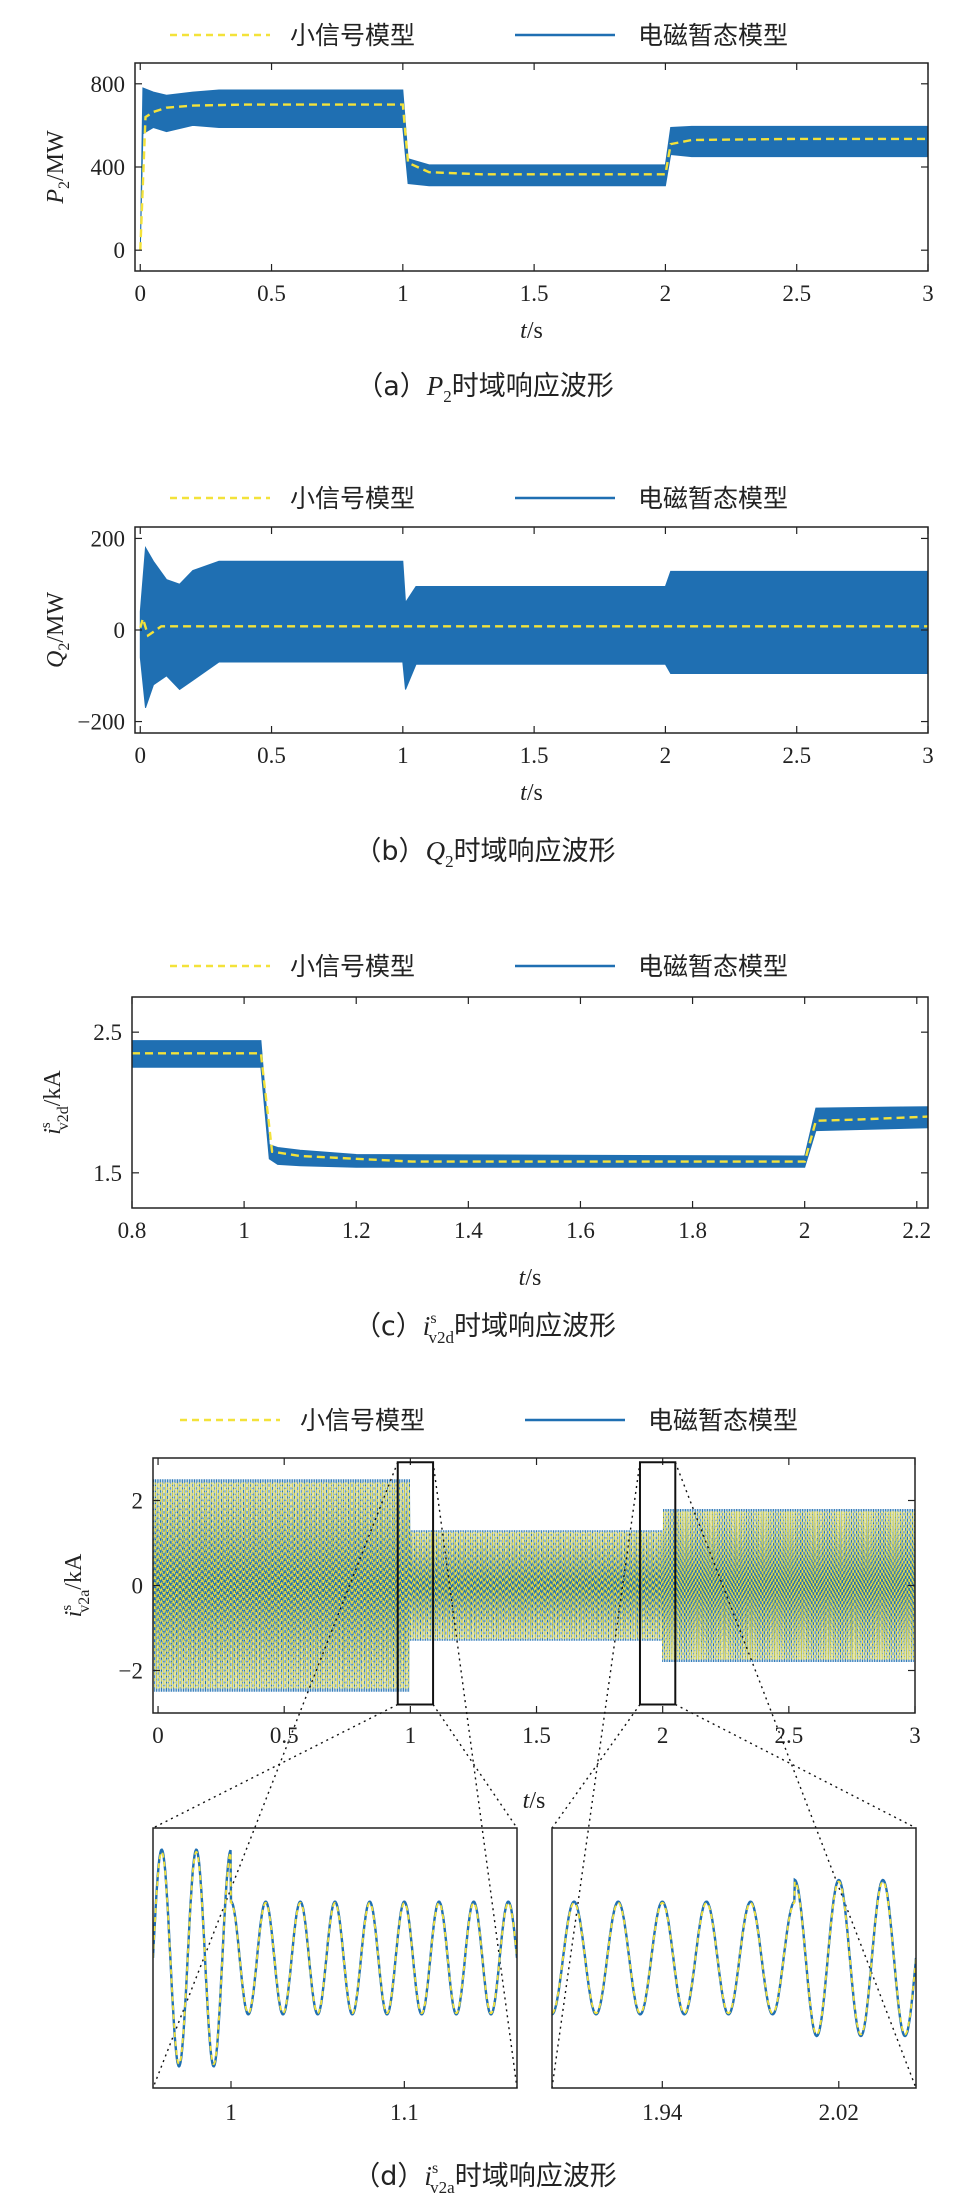 This screenshot has height=2209, width=970. I want to click on y-tick-label: 2.5, so click(107, 1032).